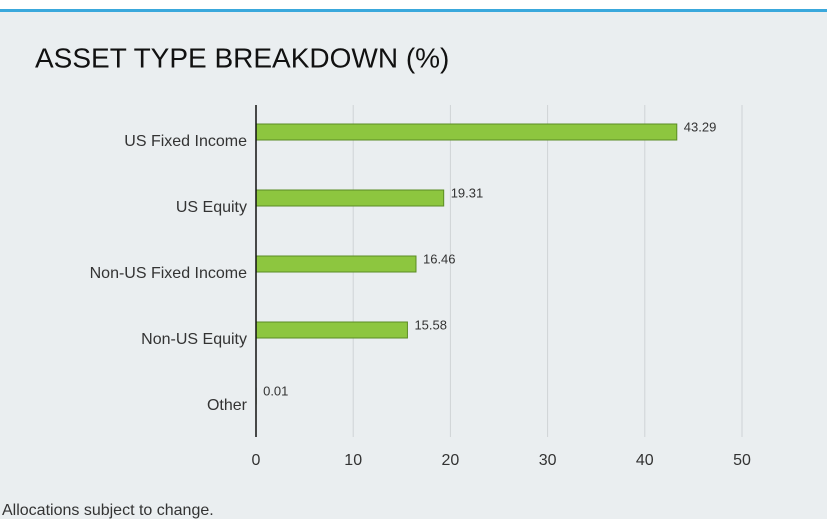 The width and height of the screenshot is (827, 519). I want to click on x-tick-label: 20, so click(451, 460).